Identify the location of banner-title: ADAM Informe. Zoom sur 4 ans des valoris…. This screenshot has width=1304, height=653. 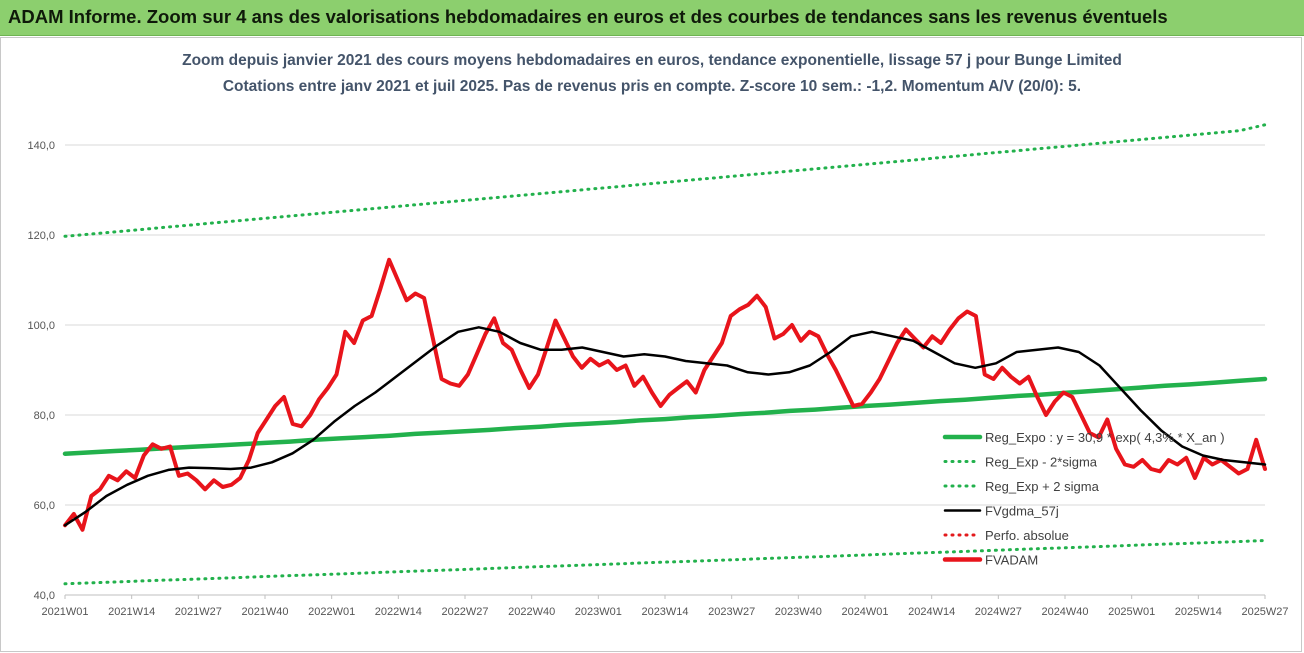
(588, 16).